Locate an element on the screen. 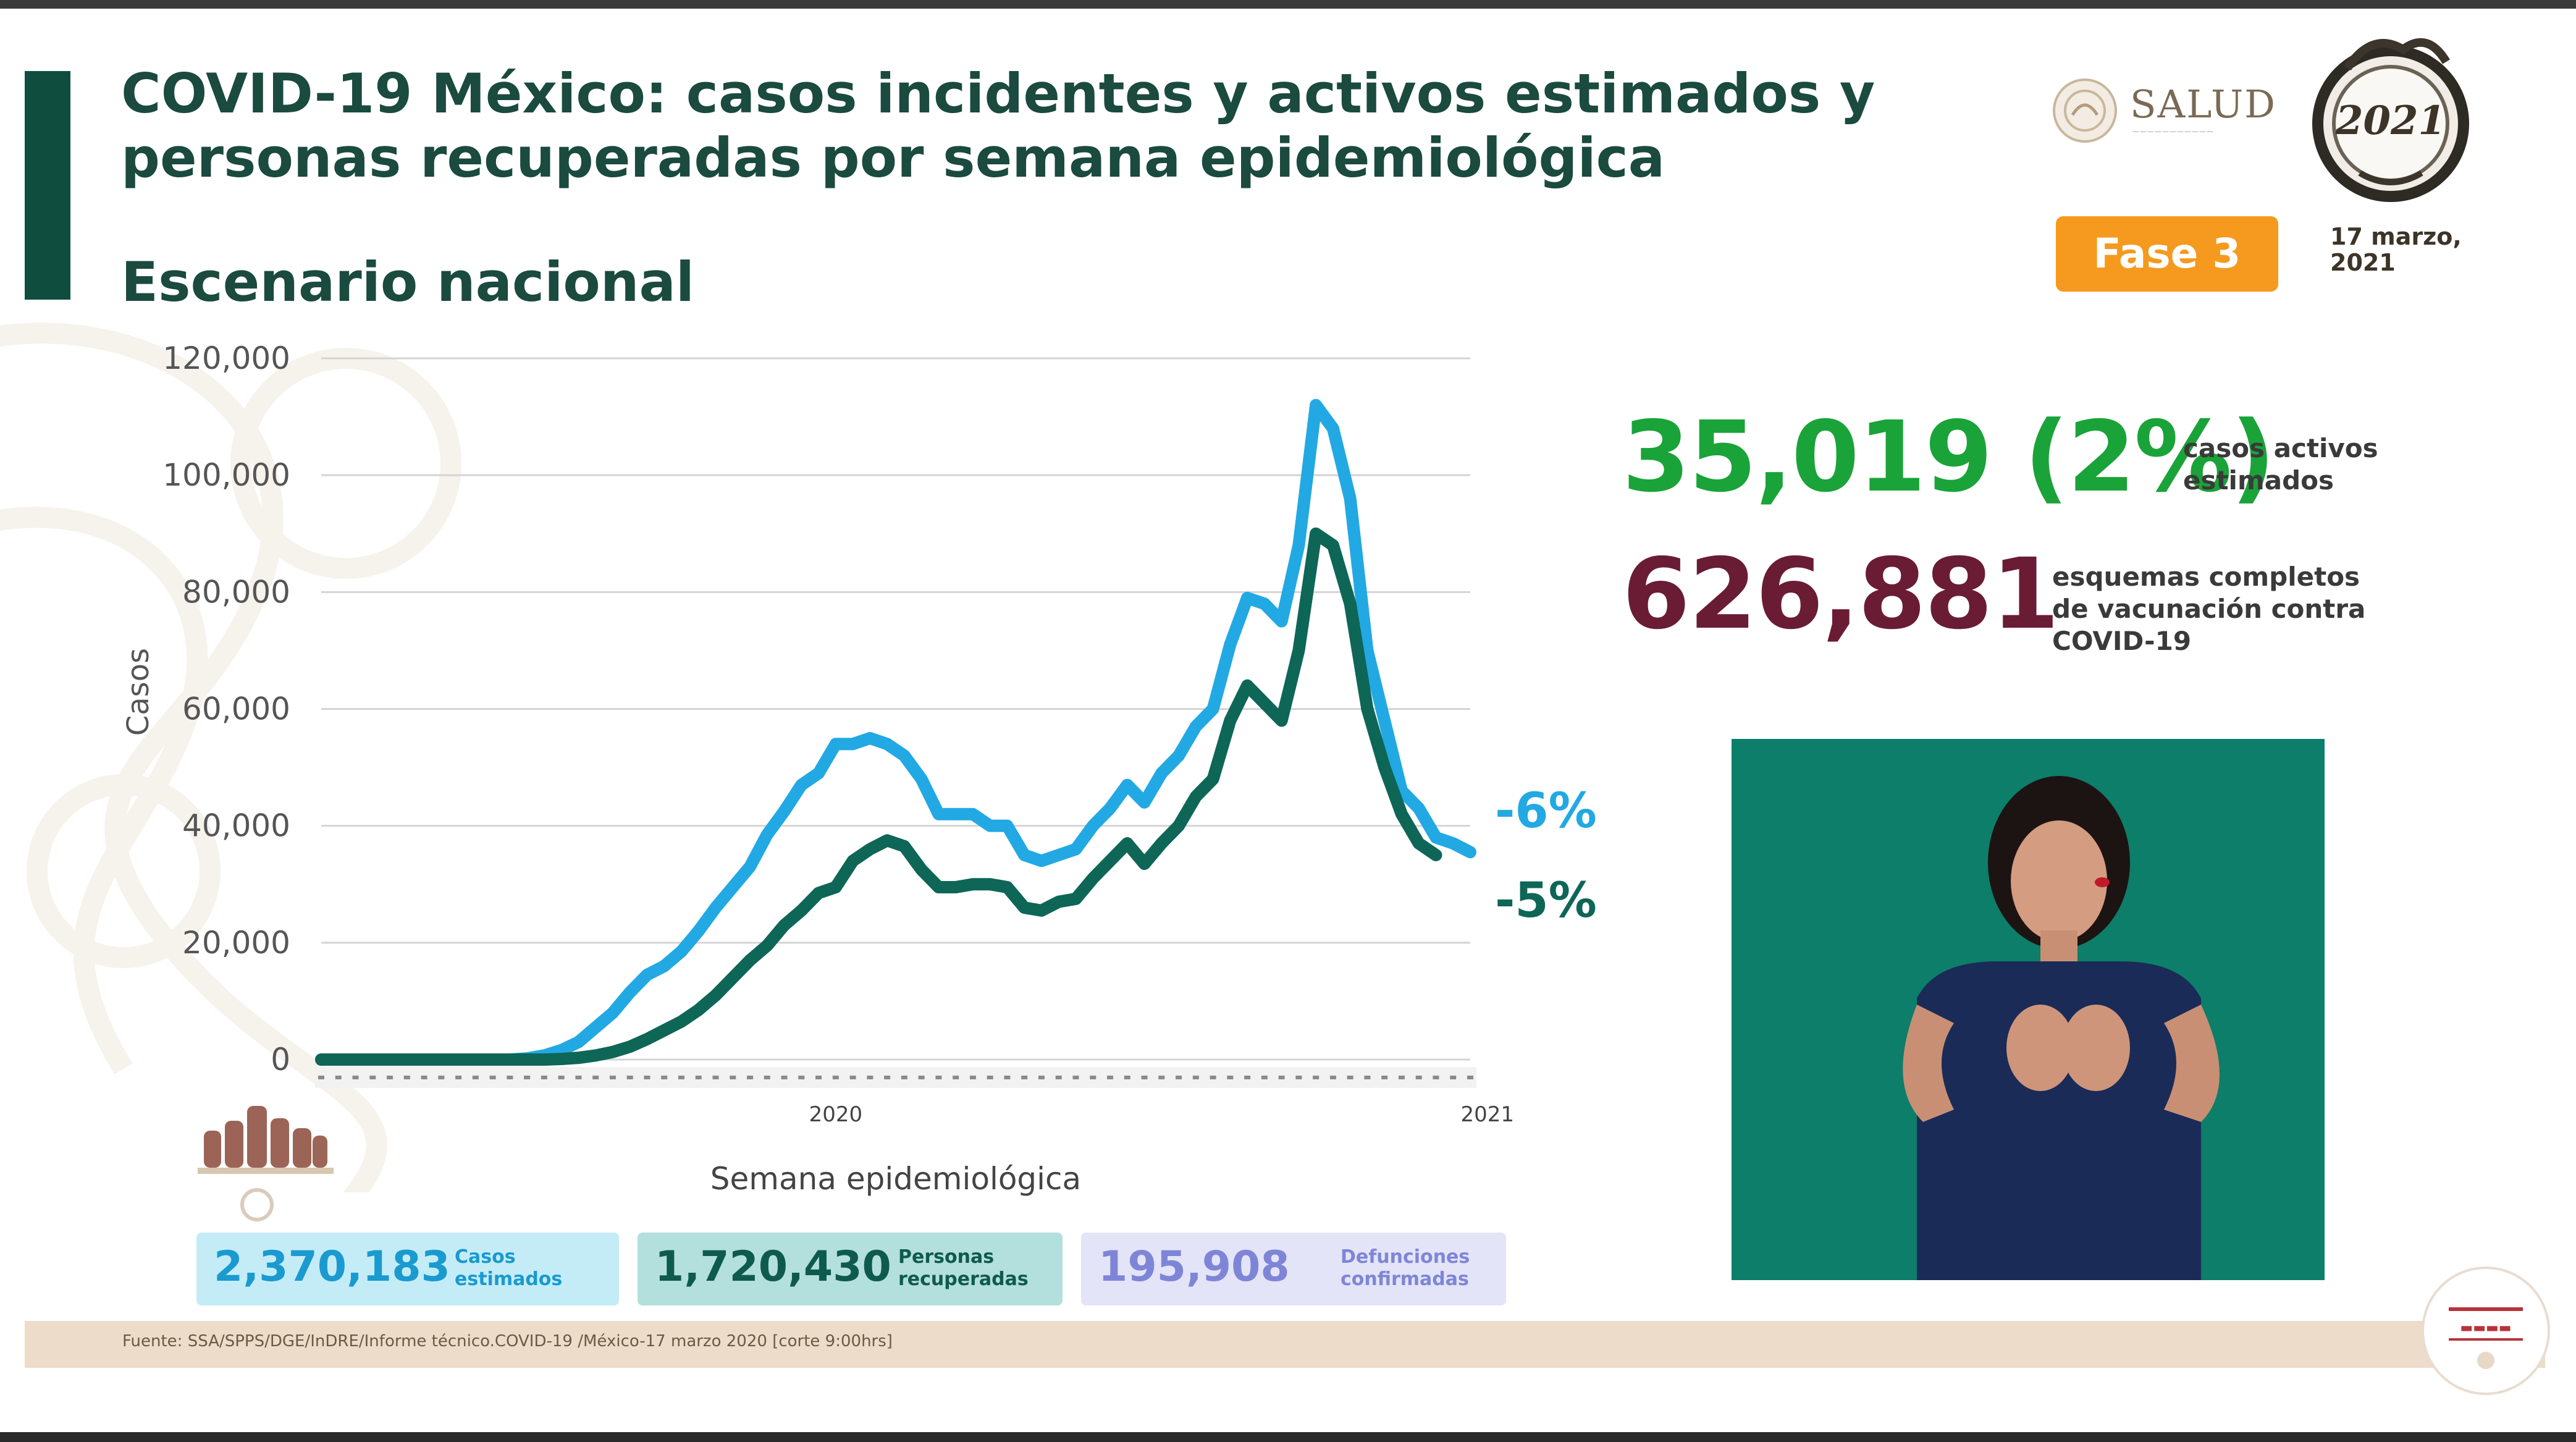 This screenshot has width=2576, height=1442. y-axis-ticks: 120,000 100,000 80,000 60,000 40,000 20,000 0 is located at coordinates (226, 708).